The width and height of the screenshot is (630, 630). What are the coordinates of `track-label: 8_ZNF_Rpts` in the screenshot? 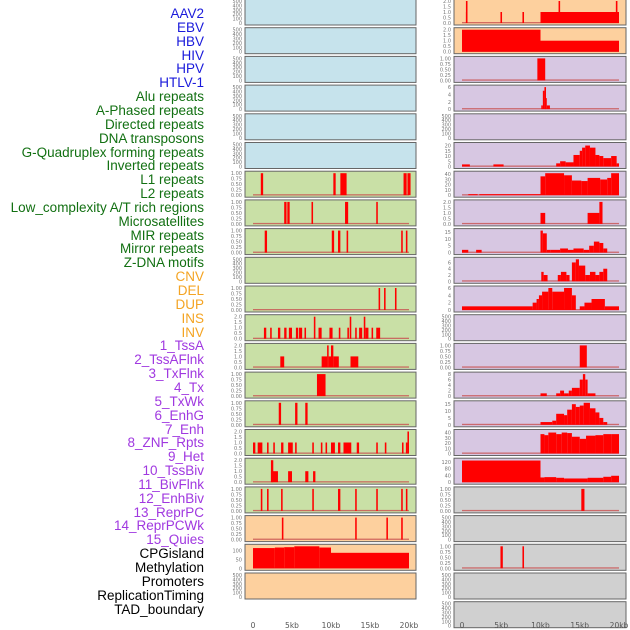 It's located at (165, 443).